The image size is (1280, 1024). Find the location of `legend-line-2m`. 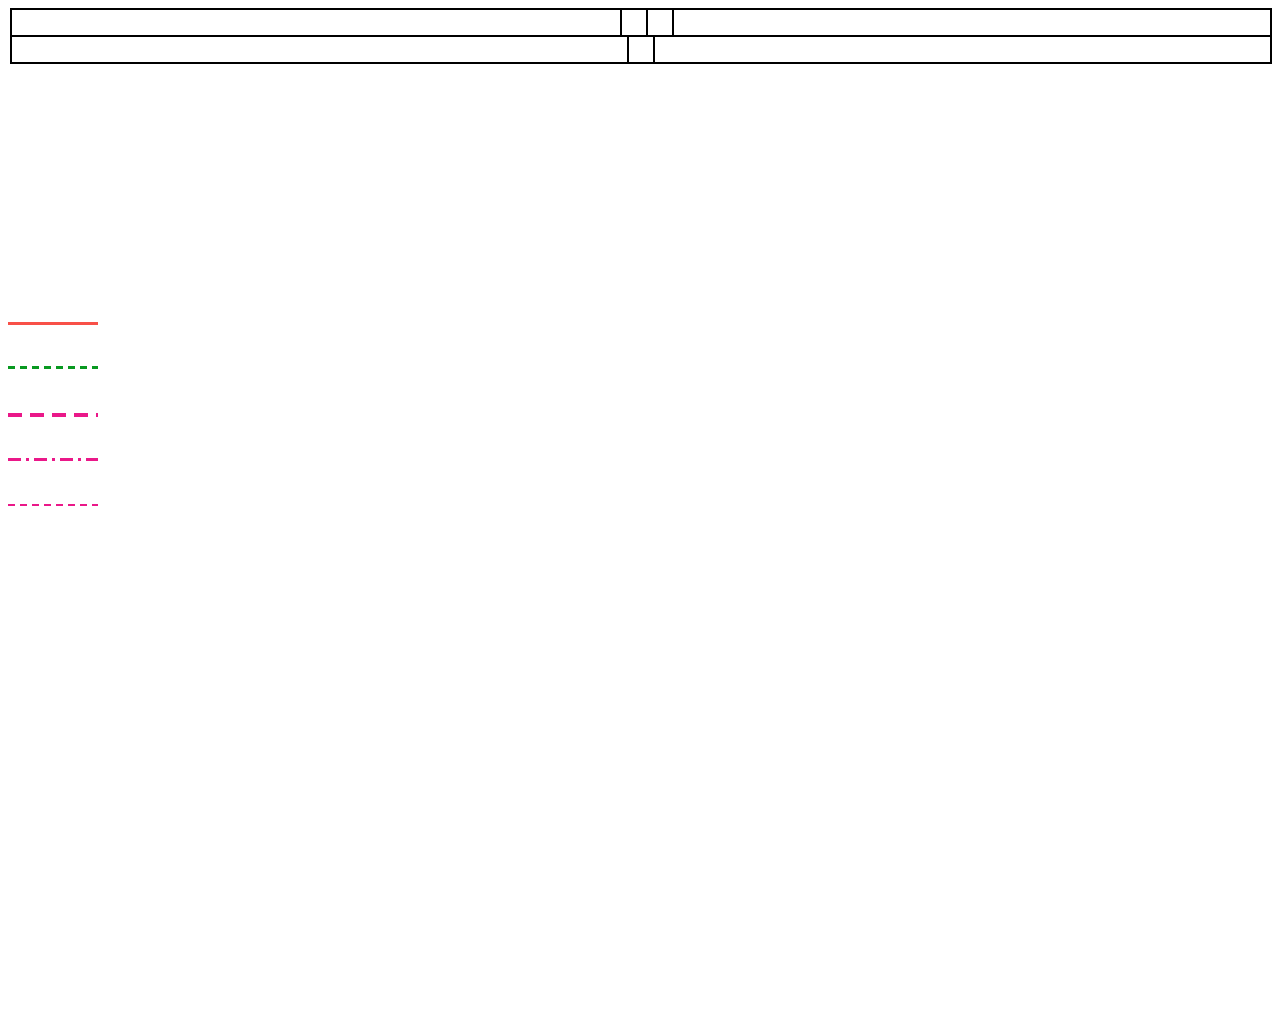

legend-line-2m is located at coordinates (53, 323).